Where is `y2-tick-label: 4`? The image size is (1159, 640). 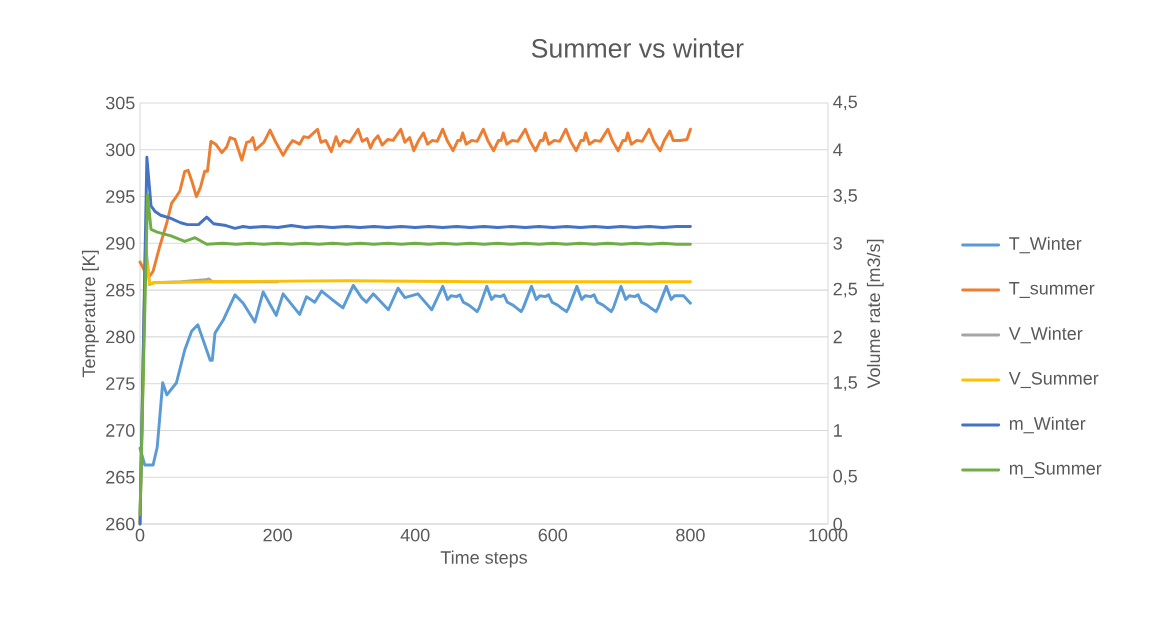
y2-tick-label: 4 is located at coordinates (838, 149).